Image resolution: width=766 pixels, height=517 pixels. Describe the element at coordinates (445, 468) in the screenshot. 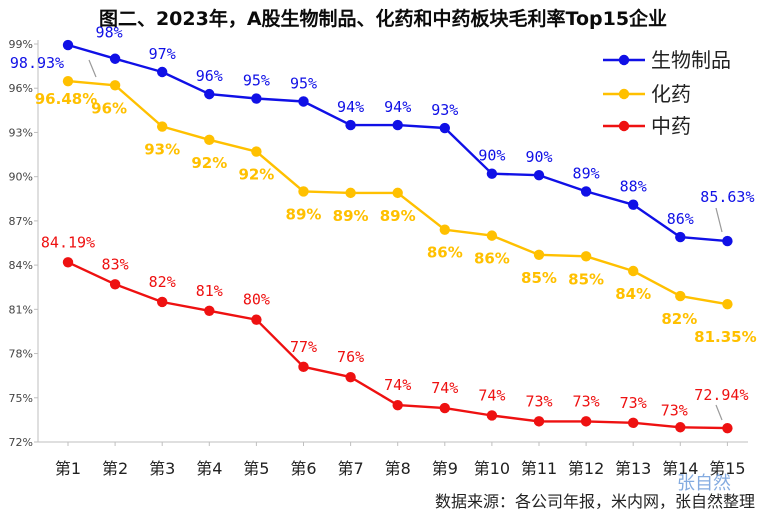

I see `x-tick-label: 第9` at that location.